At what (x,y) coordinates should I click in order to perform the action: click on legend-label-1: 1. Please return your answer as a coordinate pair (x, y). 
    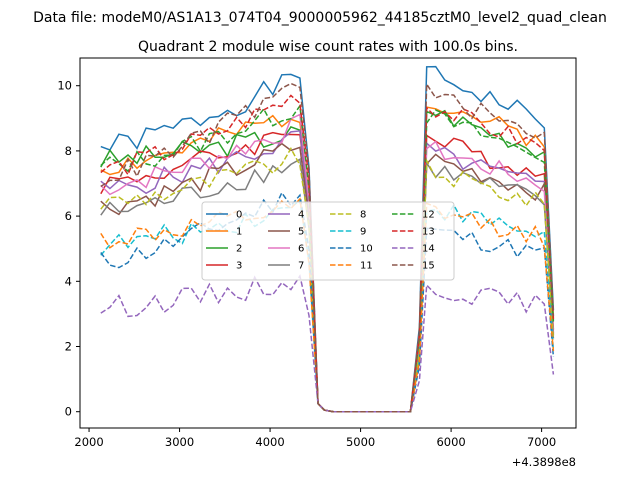
    Looking at the image, I should click on (239, 232).